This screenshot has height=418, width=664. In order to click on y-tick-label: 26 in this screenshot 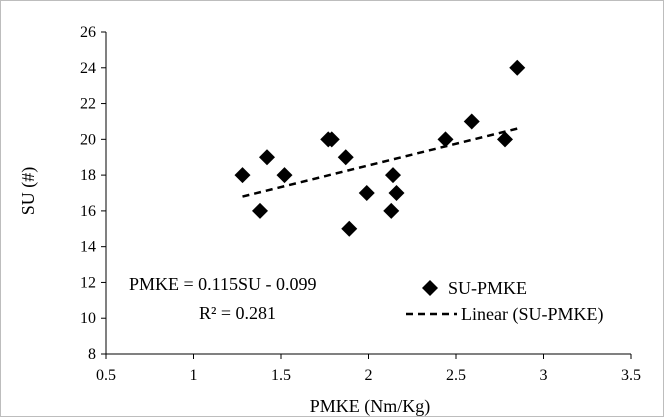, I will do `click(88, 32)`.